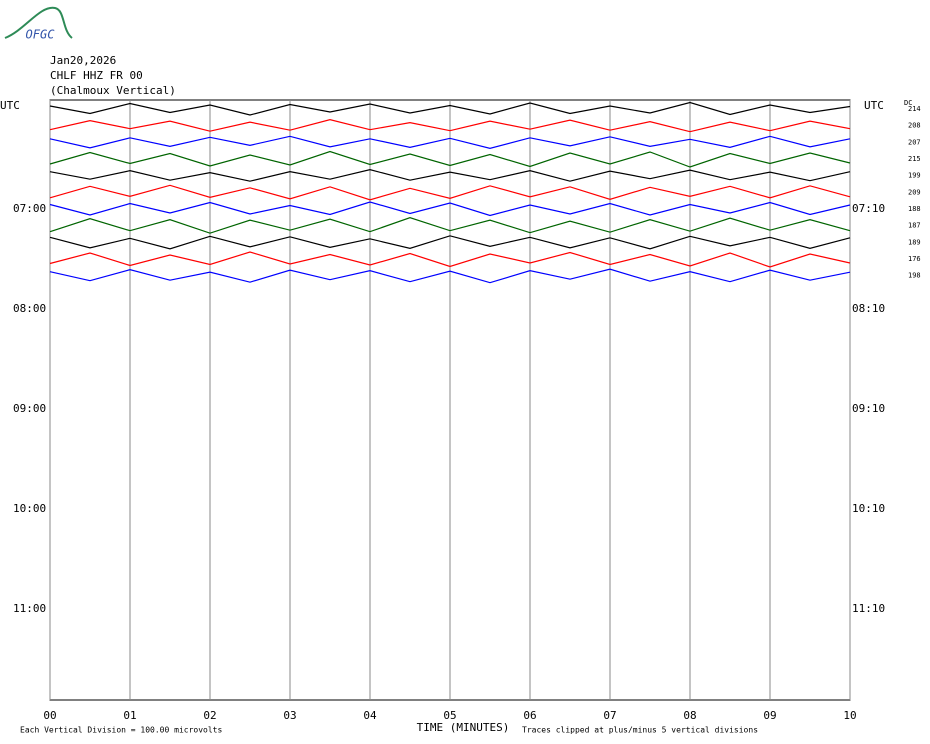 This screenshot has height=744, width=930. Describe the element at coordinates (289, 715) in the screenshot. I see `x-tick-label: 03` at that location.